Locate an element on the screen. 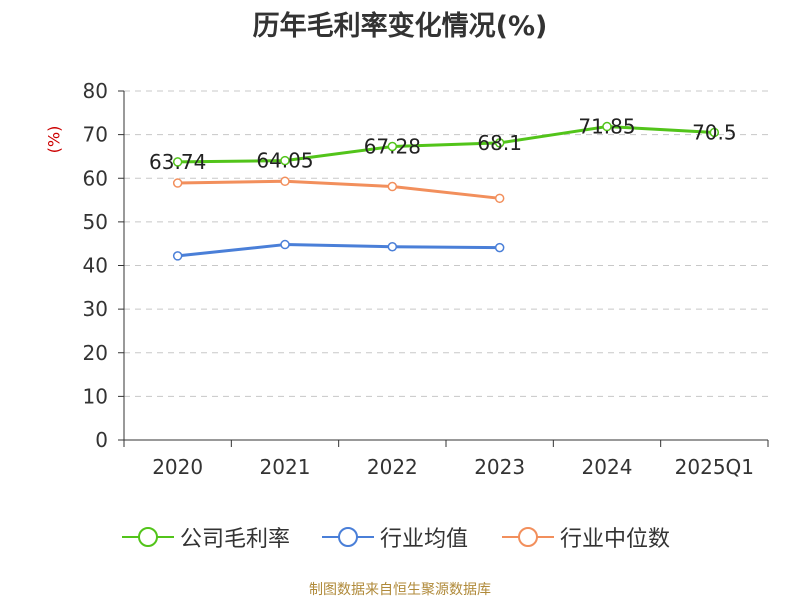 The image size is (800, 600). y-tick-label: 40 is located at coordinates (95, 266).